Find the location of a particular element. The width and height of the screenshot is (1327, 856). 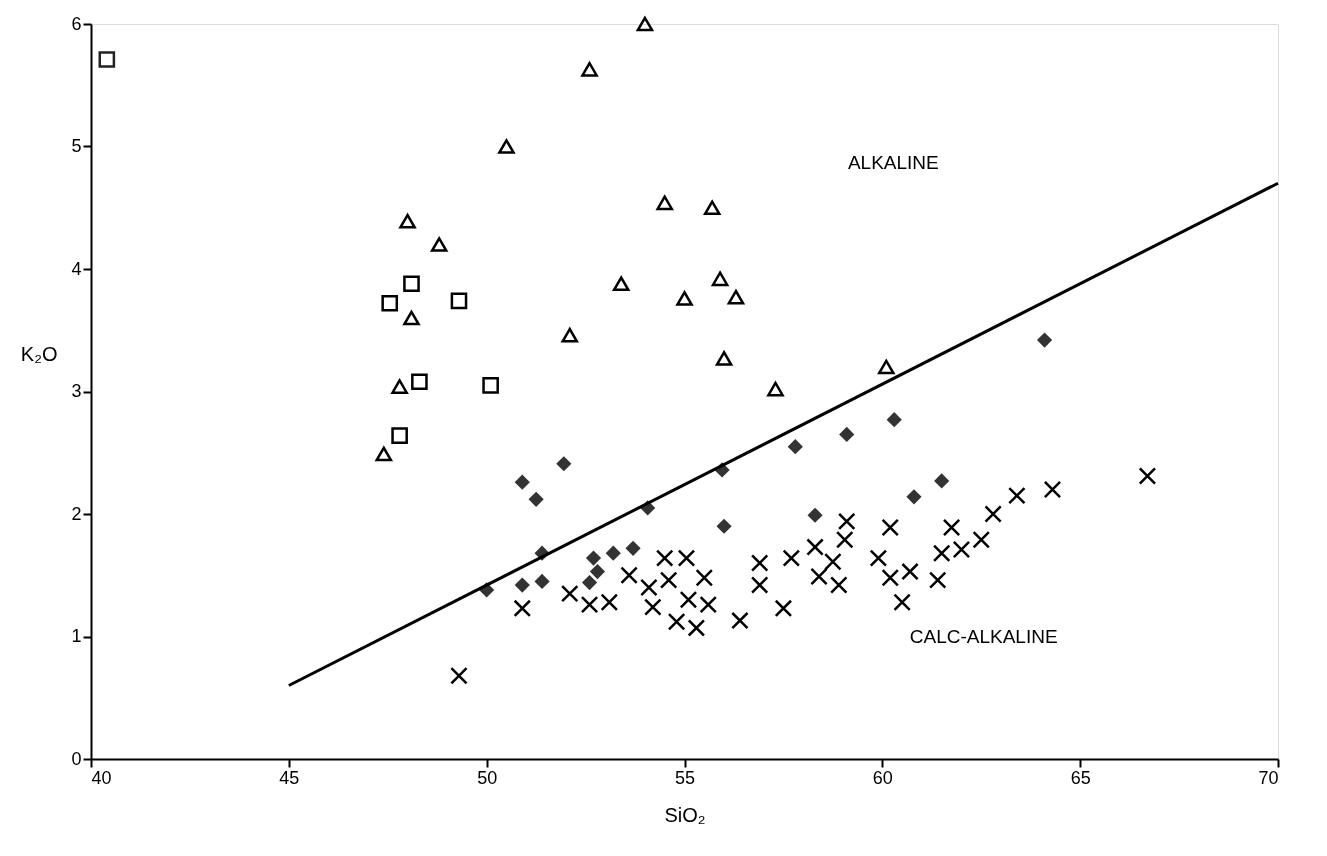

y-tick-label: 5 is located at coordinates (76, 146).